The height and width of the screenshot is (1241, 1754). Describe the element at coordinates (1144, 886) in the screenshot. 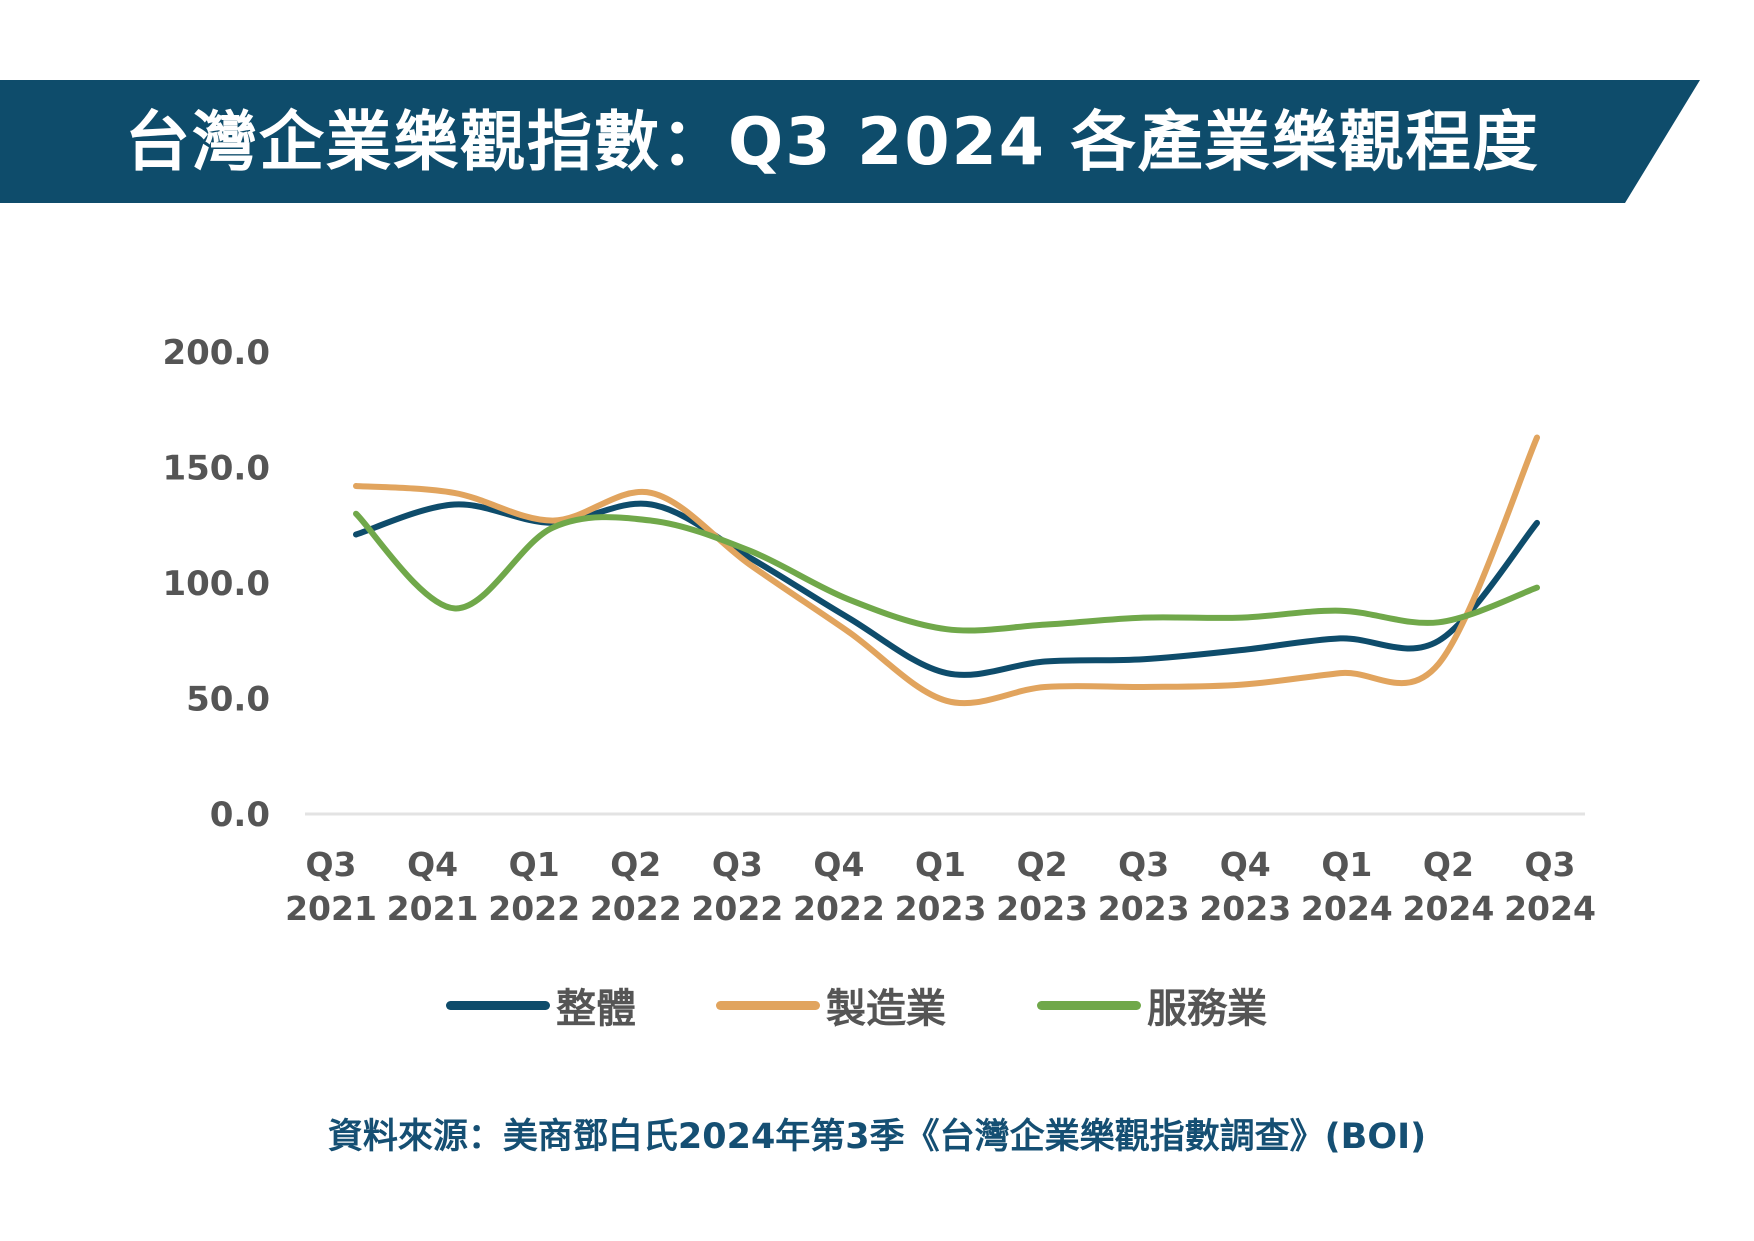

I see `x-tick-label: Q3 2023` at that location.